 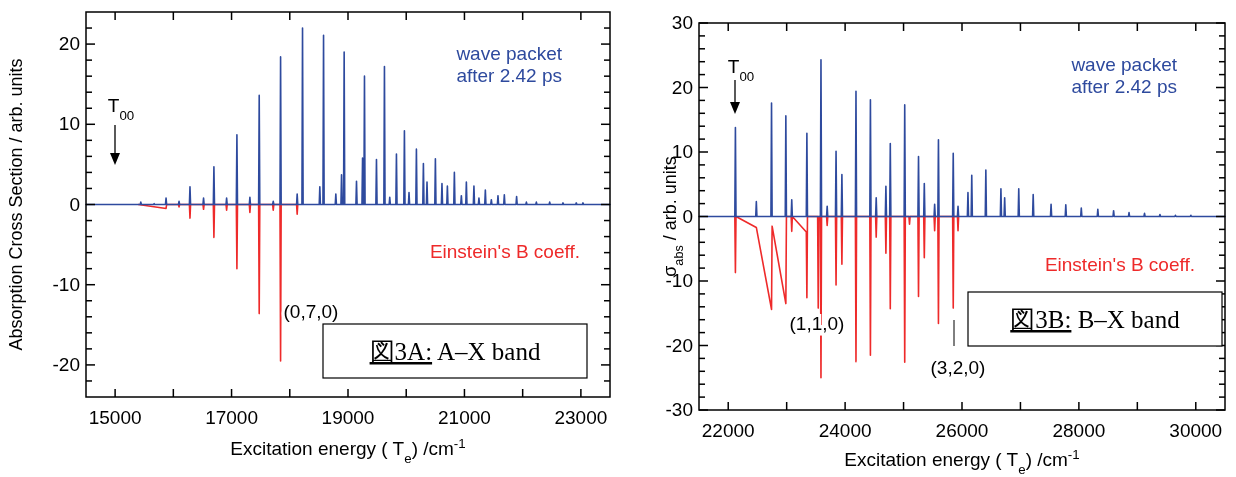 I want to click on x-tick-label: 23000, so click(x=581, y=417).